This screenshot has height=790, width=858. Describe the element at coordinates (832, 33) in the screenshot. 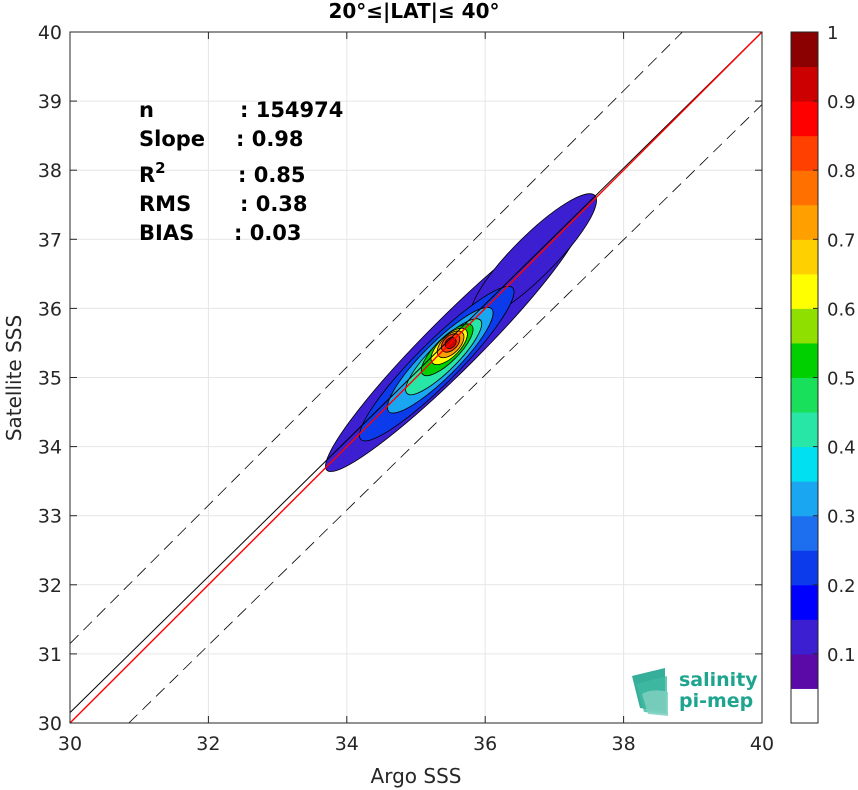

I see `colorbar-tick-label: 1` at that location.